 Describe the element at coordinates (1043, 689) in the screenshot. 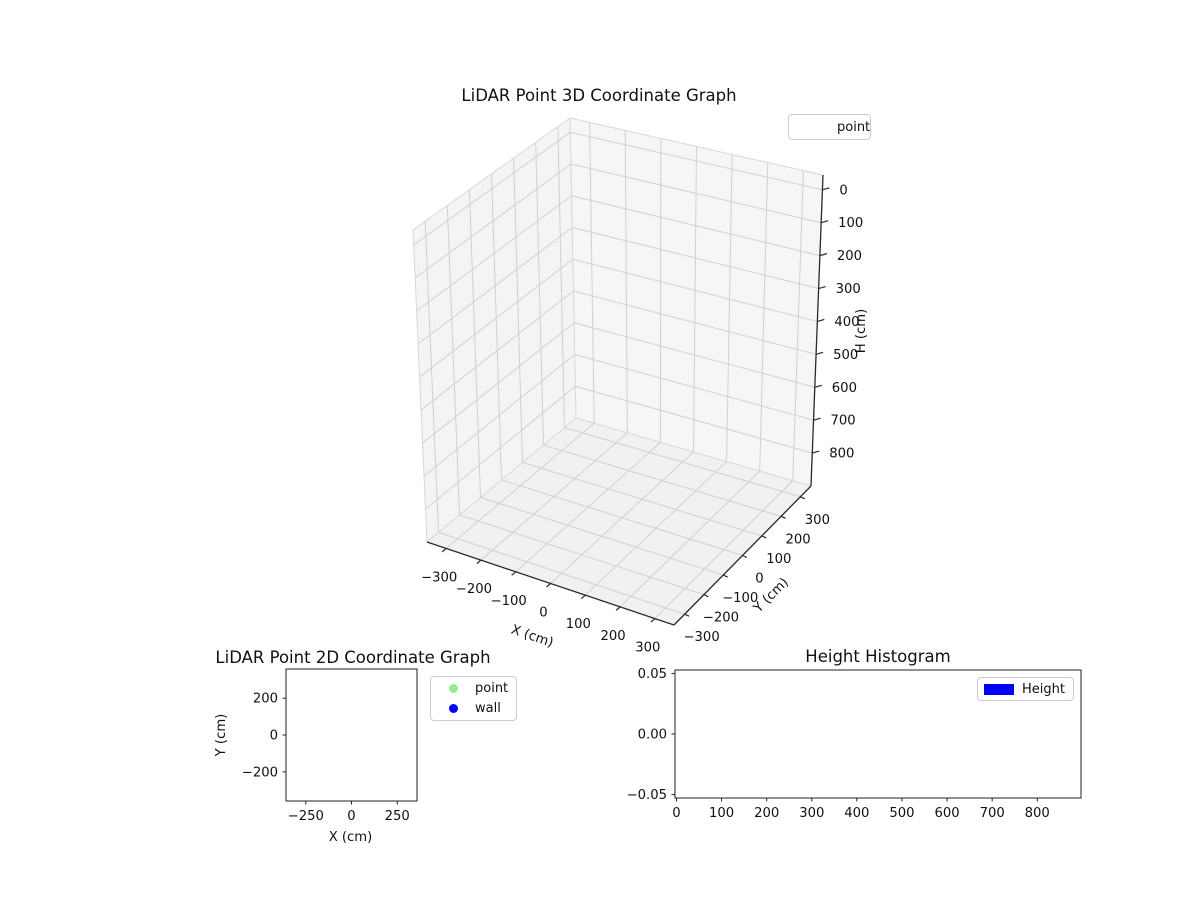

I see `legend-label-height: Height` at that location.